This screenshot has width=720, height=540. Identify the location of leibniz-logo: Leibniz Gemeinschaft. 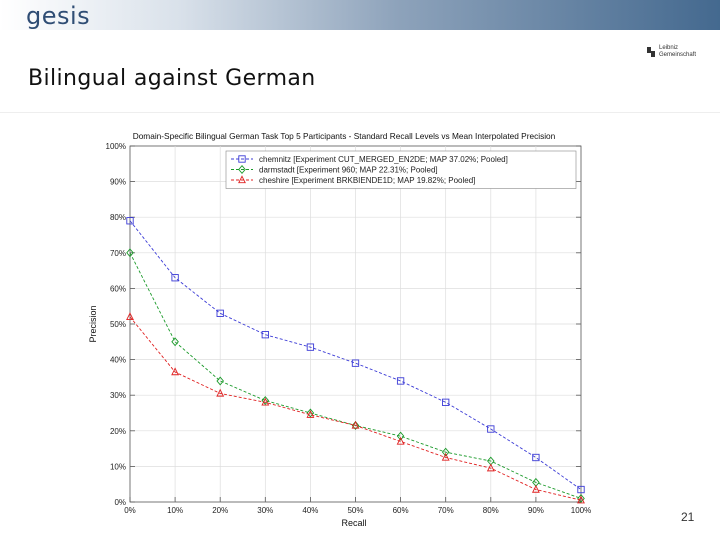
(676, 53).